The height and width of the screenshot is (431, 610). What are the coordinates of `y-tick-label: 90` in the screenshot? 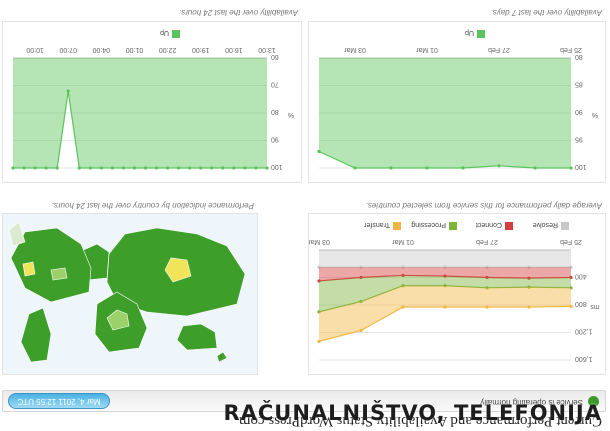 It's located at (275, 139).